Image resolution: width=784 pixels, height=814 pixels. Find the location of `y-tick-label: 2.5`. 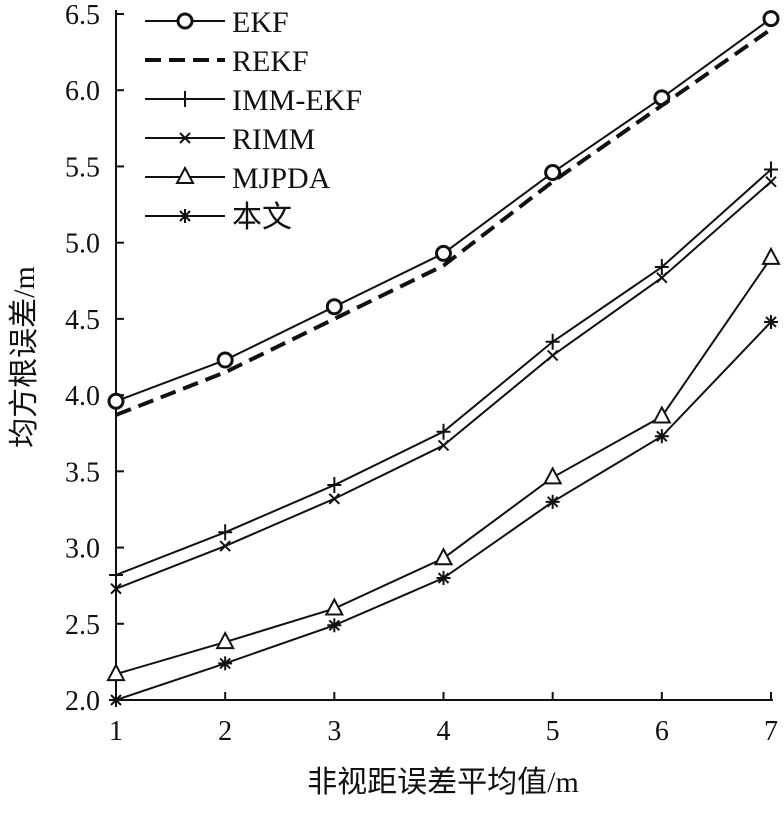

y-tick-label: 2.5 is located at coordinates (82, 625).